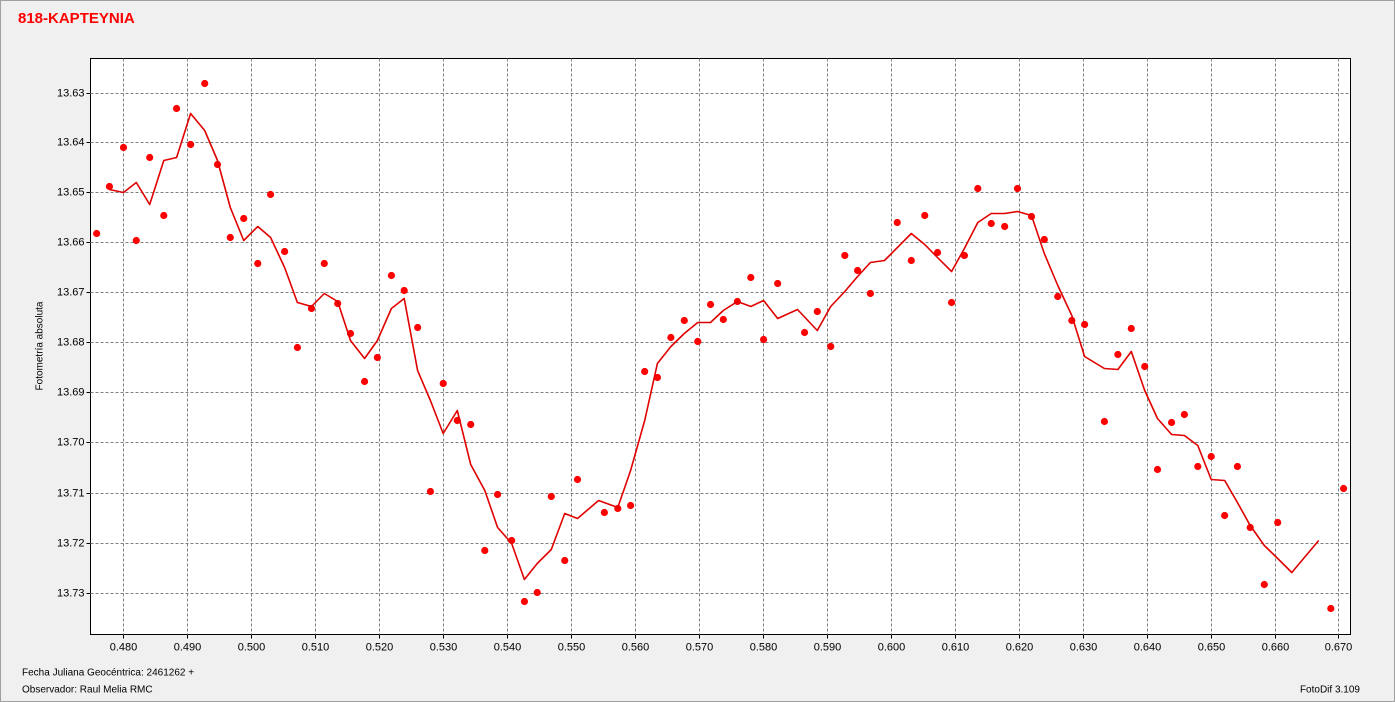 The image size is (1395, 702). Describe the element at coordinates (188, 647) in the screenshot. I see `x-tick-label: 0.490` at that location.